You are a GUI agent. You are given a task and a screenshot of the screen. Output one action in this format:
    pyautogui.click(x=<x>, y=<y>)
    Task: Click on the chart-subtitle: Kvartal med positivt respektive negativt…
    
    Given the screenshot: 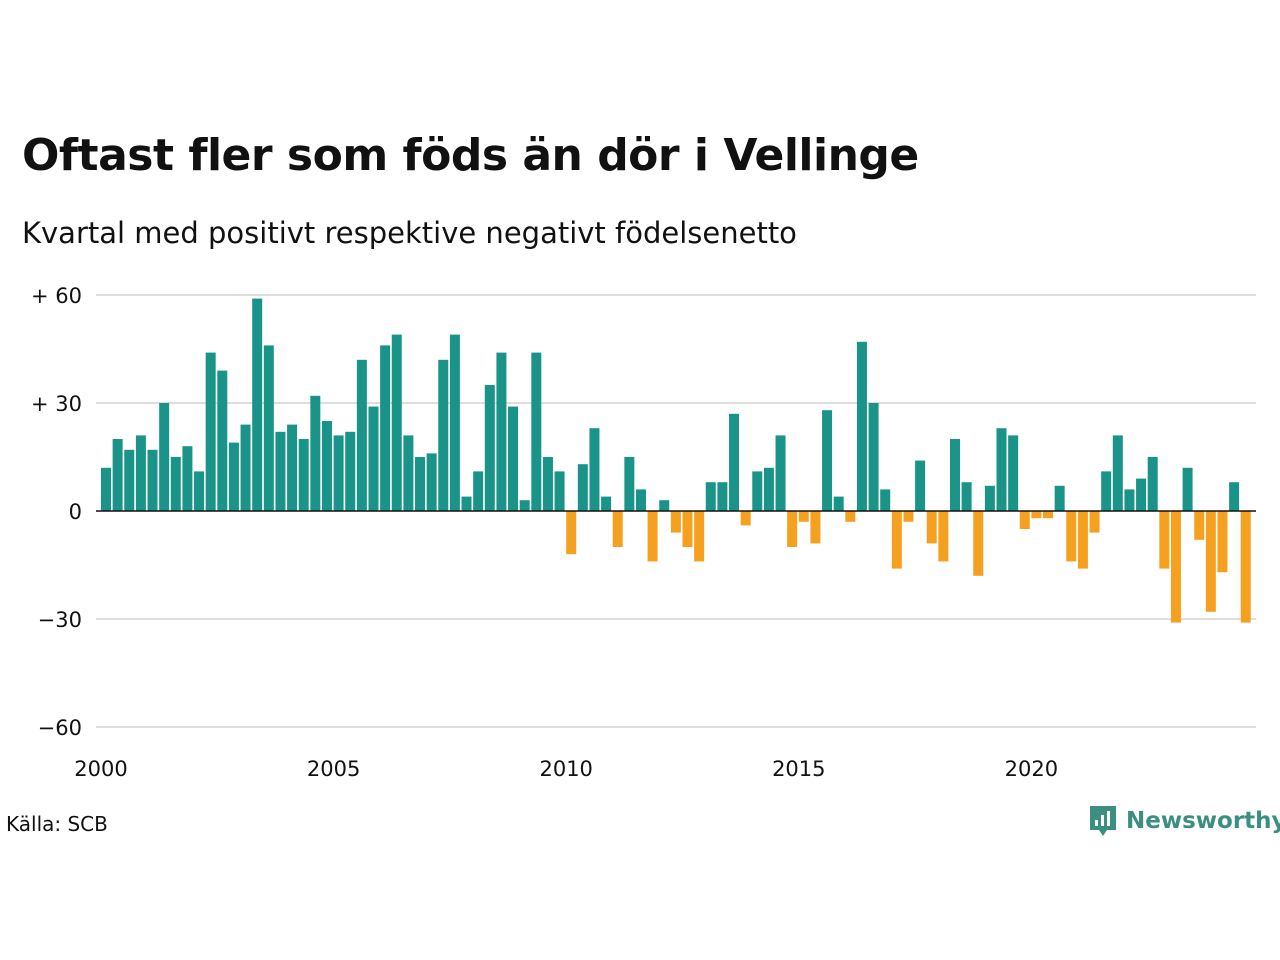 What is the action you would take?
    pyautogui.click(x=409, y=233)
    